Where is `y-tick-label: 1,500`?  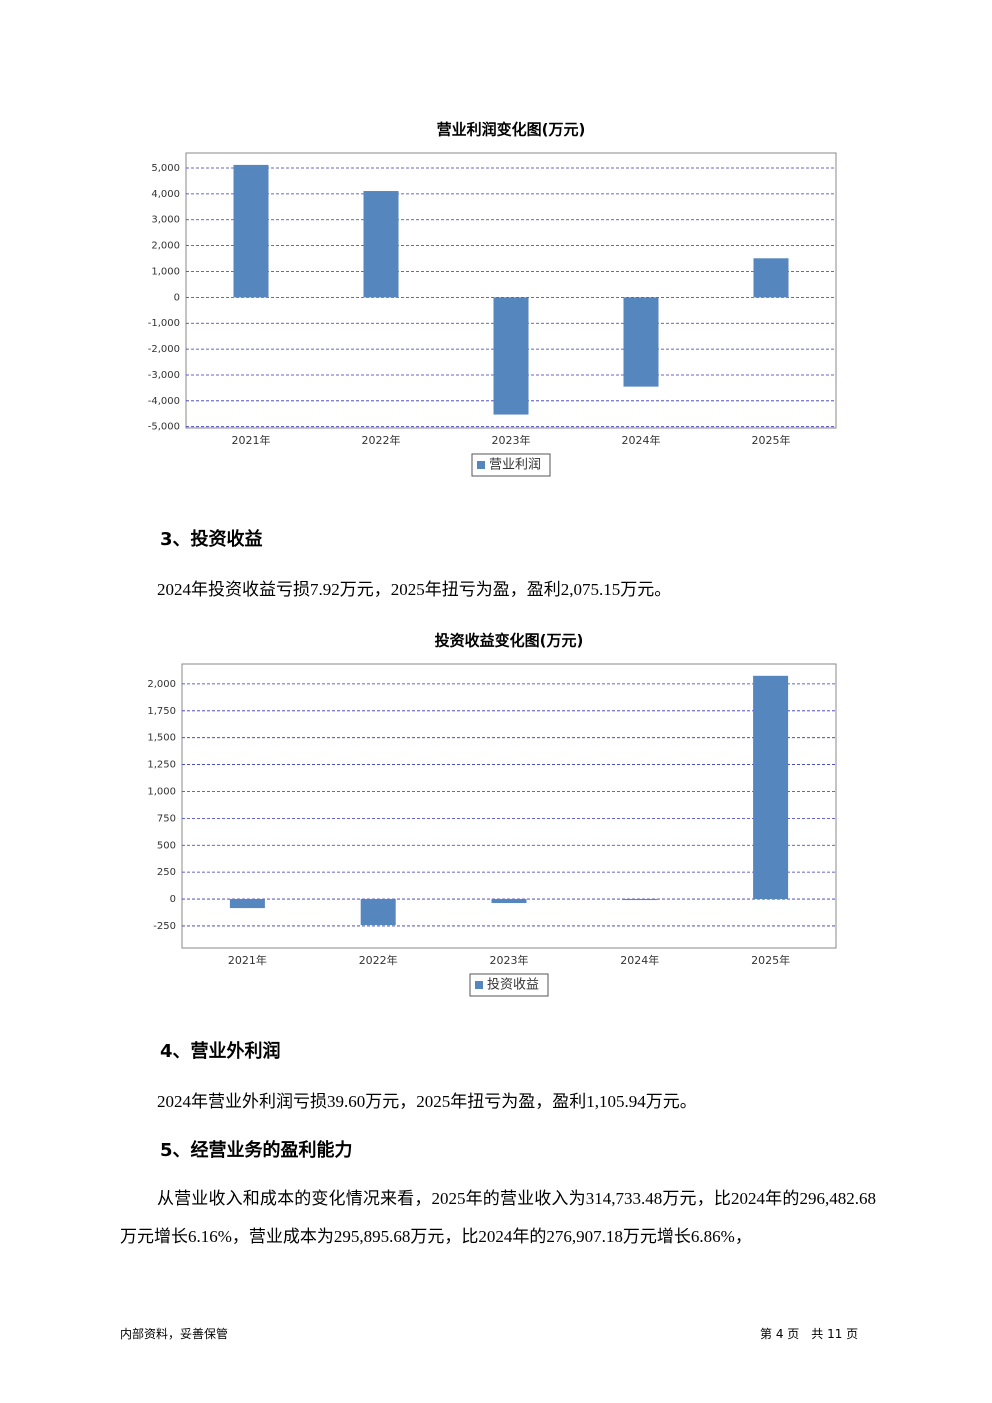
y-tick-label: 1,500 is located at coordinates (161, 738).